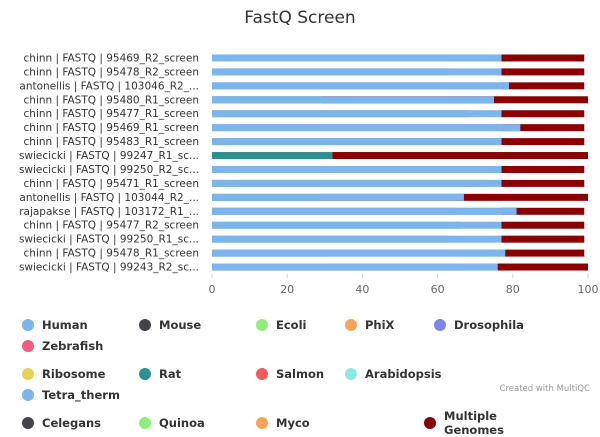 This screenshot has width=600, height=437. I want to click on legend-item-drosophila: Drosophila, so click(497, 325).